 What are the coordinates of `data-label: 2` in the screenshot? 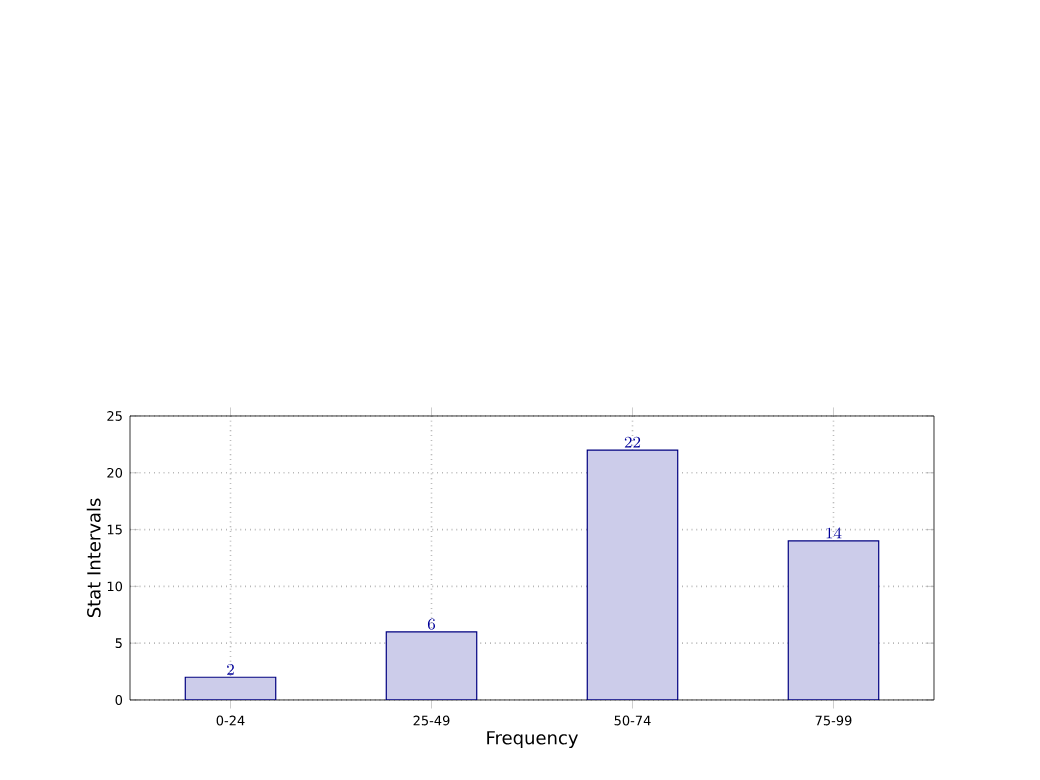 It's located at (230, 669).